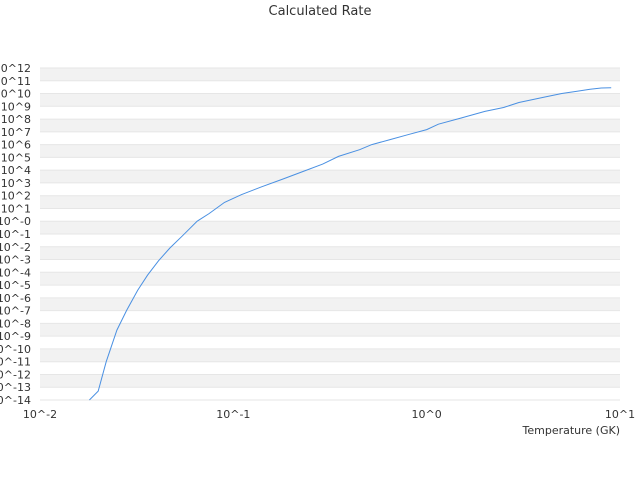 Image resolution: width=640 pixels, height=480 pixels. What do you see at coordinates (15, 247) in the screenshot?
I see `y-tick-label: 10^-2` at bounding box center [15, 247].